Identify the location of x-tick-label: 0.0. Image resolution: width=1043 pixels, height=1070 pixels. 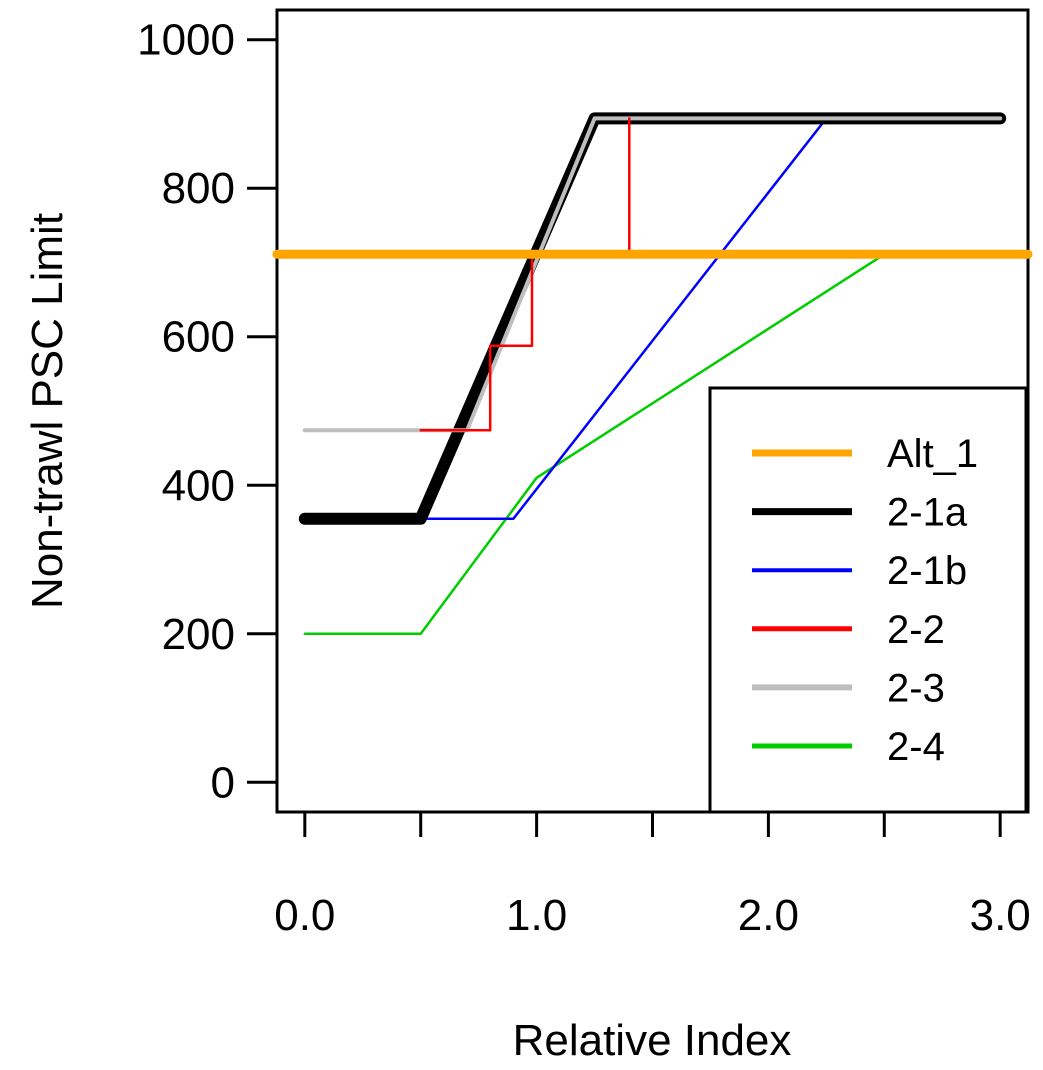
(304, 915).